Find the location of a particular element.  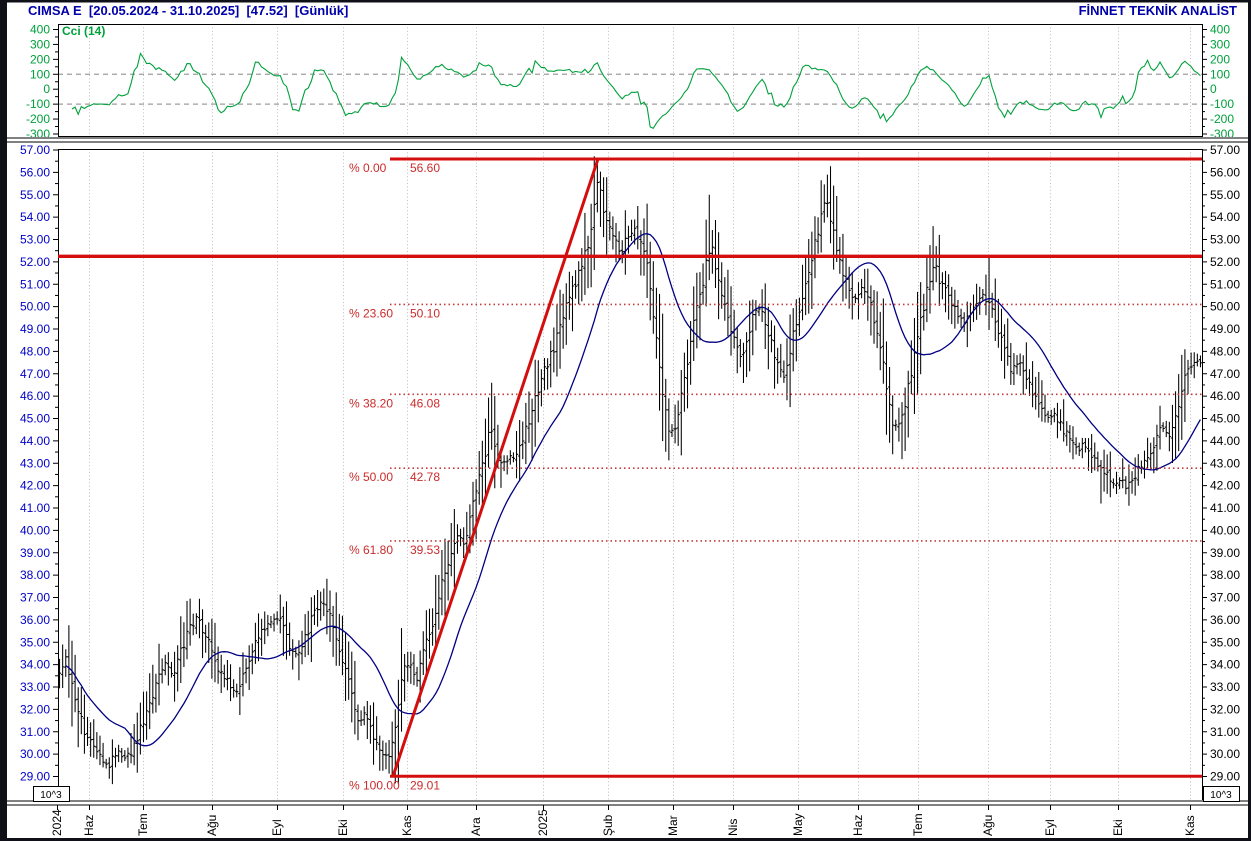

cci-axis-label: 300 is located at coordinates (40, 44).